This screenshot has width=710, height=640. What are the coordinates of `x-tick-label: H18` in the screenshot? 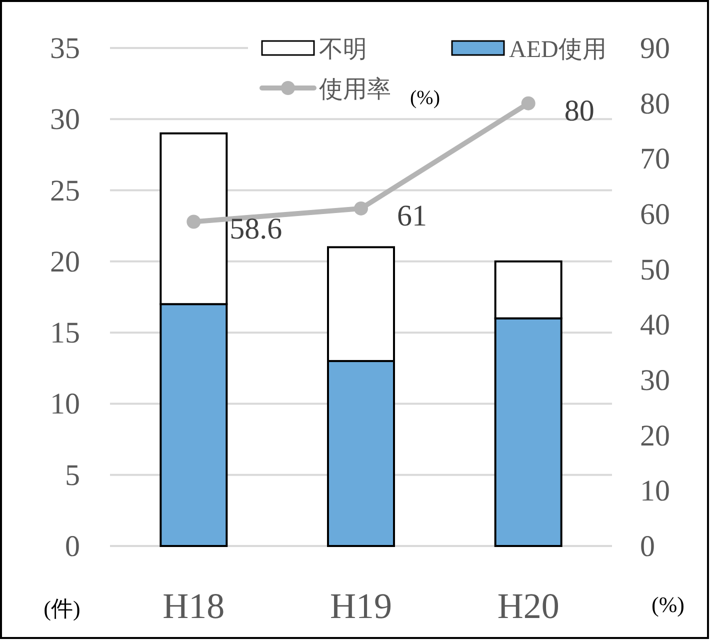 It's located at (193, 606).